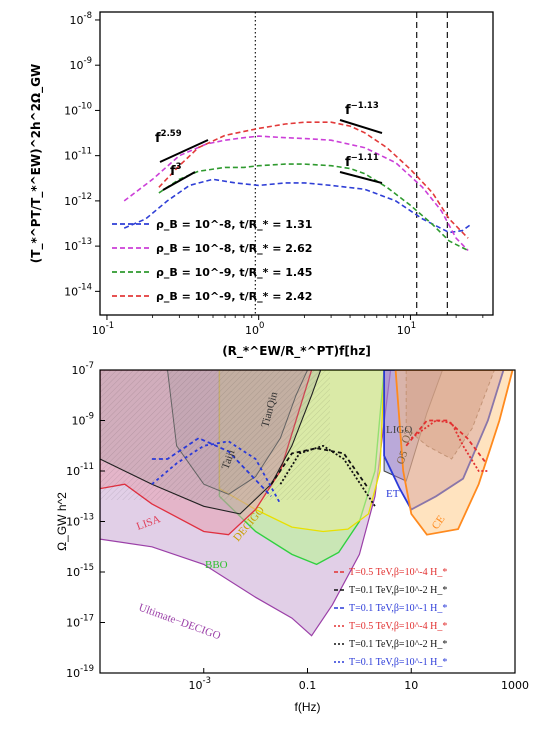 Image resolution: width=533 pixels, height=739 pixels. I want to click on bottom-ytick-label: 10⁻¹¹, so click(80, 470).